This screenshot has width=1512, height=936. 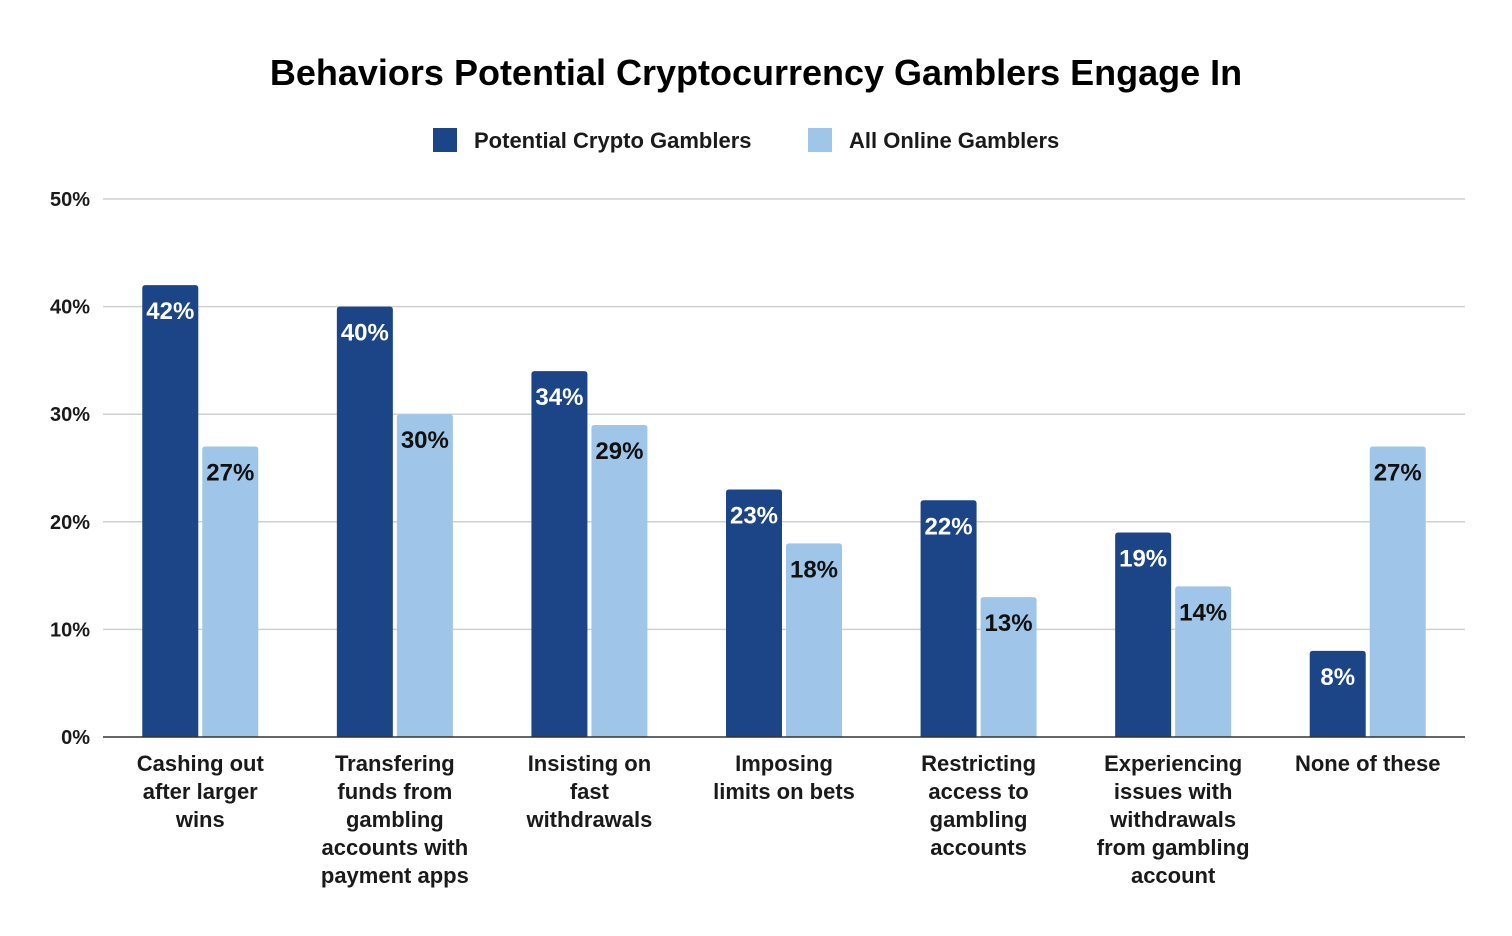 What do you see at coordinates (394, 791) in the screenshot?
I see `x-category-label: funds from` at bounding box center [394, 791].